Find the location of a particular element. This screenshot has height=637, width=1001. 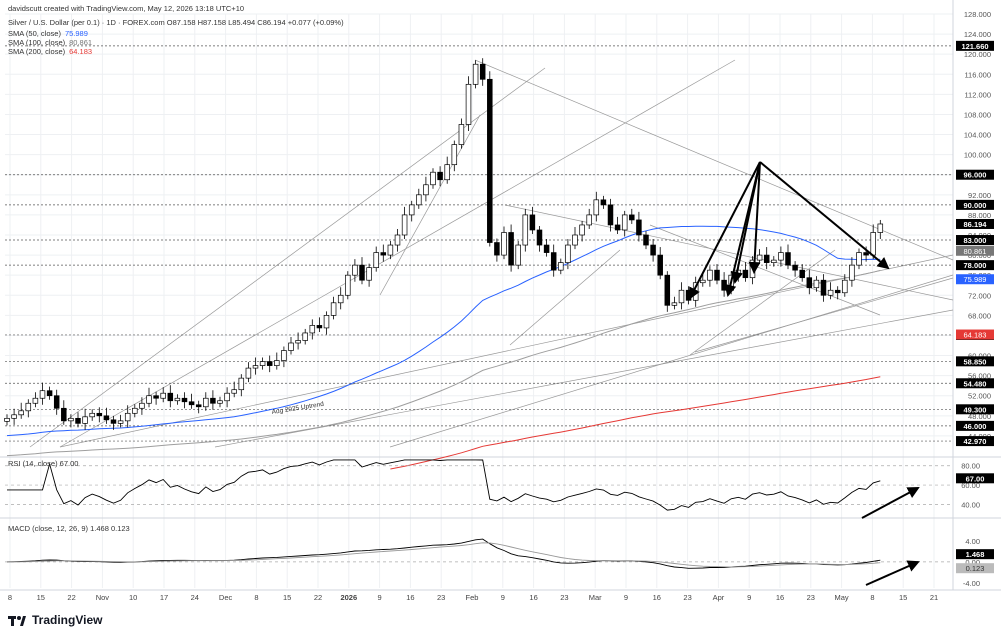

sma100-legend: SMA (100, close) 80.861 is located at coordinates (50, 43).